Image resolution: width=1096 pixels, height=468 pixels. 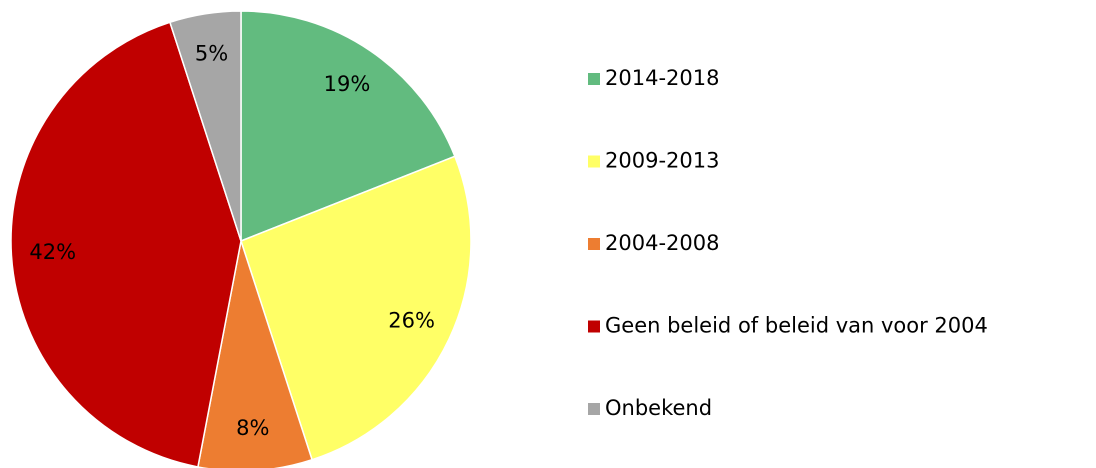 What do you see at coordinates (252, 428) in the screenshot?
I see `slice-label: 8%` at bounding box center [252, 428].